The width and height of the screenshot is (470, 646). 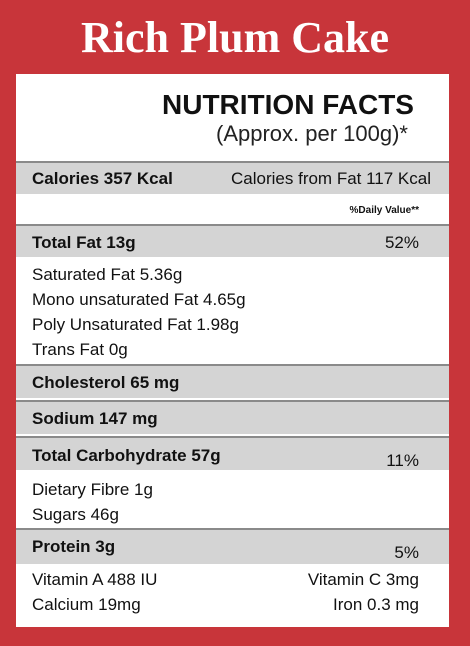 What do you see at coordinates (232, 453) in the screenshot?
I see `carbohydrate-row: Total Carbohydrate 57g 11%` at bounding box center [232, 453].